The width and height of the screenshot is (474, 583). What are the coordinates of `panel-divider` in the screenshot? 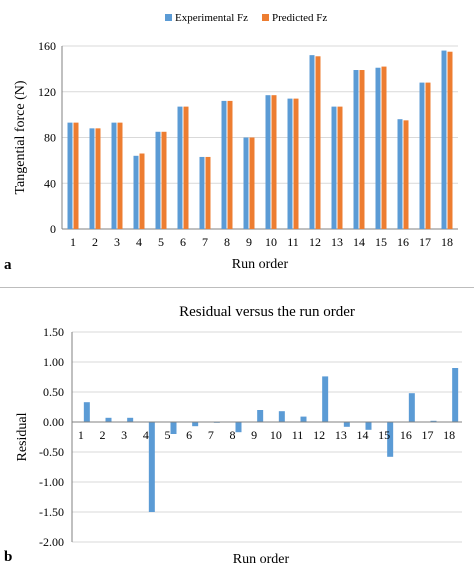 It's located at (237, 287).